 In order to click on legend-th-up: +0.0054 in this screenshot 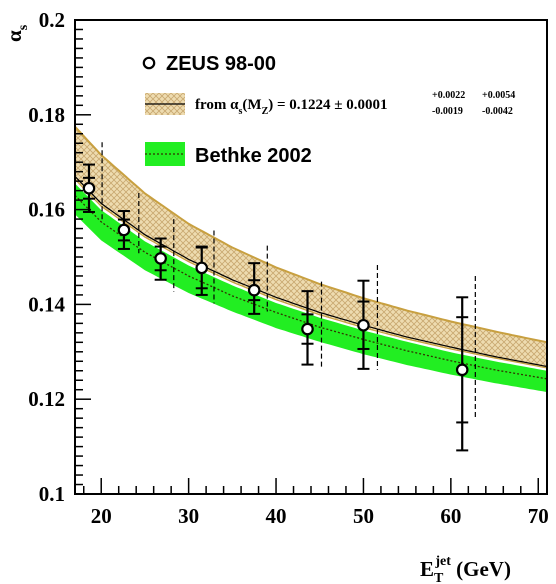, I will do `click(498, 95)`.